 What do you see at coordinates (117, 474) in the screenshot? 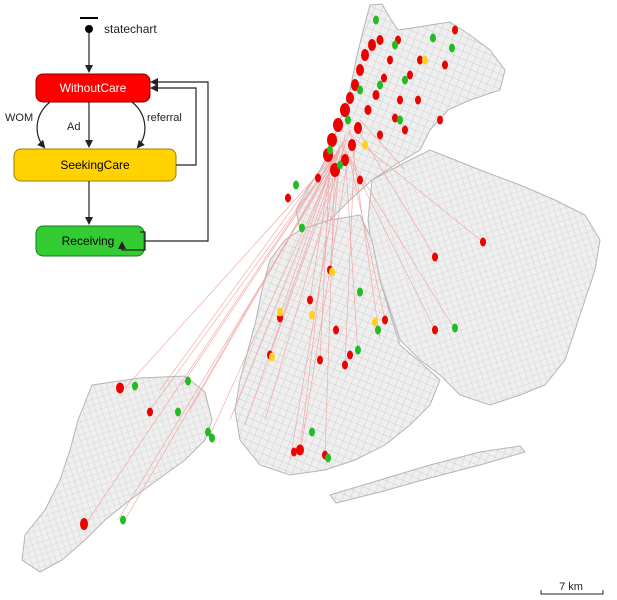
I see `map-region-staten-island` at bounding box center [117, 474].